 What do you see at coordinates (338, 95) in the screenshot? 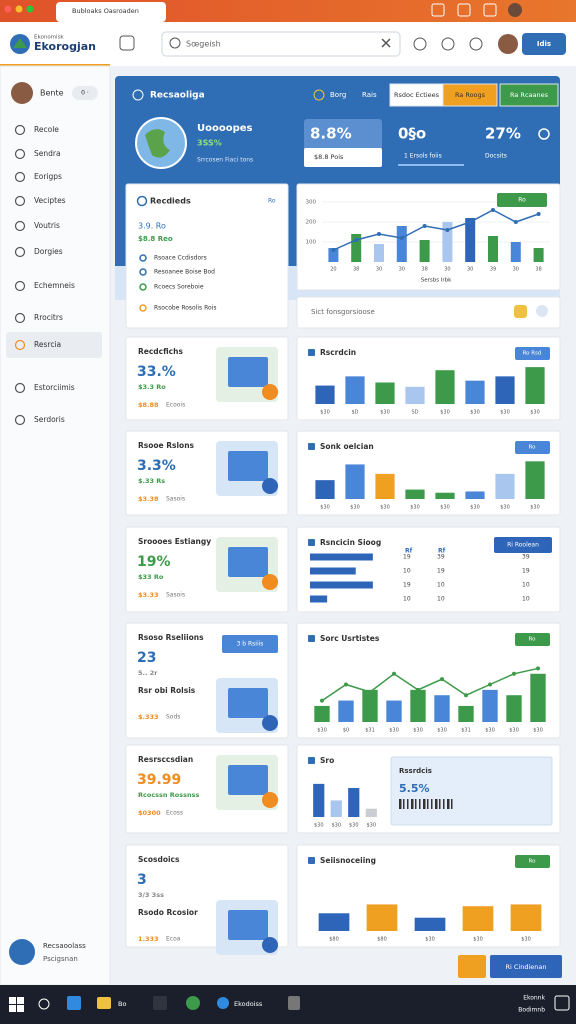
I see `header-link: Borg` at bounding box center [338, 95].